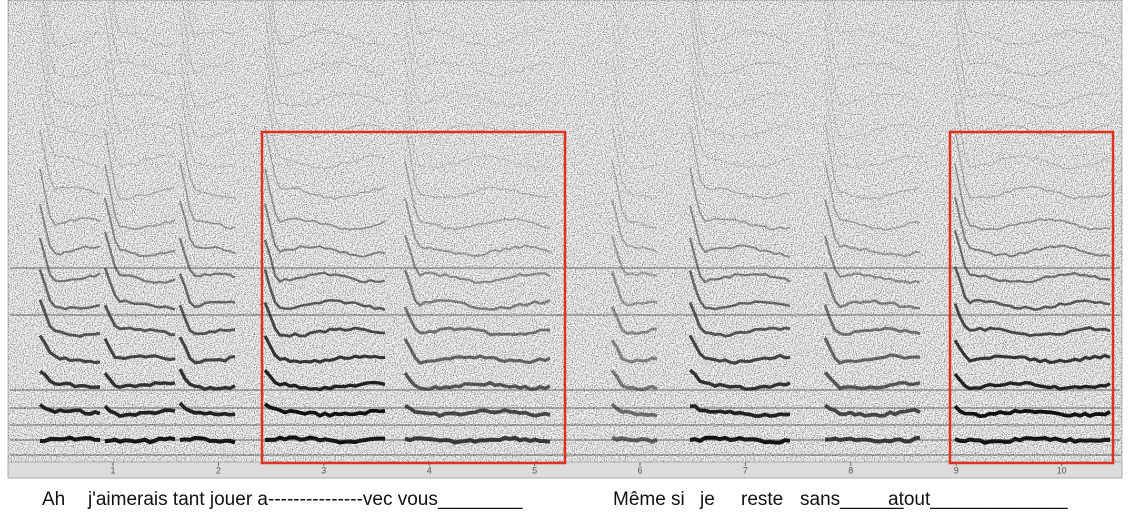  I want to click on lyric: Même, so click(639, 499).